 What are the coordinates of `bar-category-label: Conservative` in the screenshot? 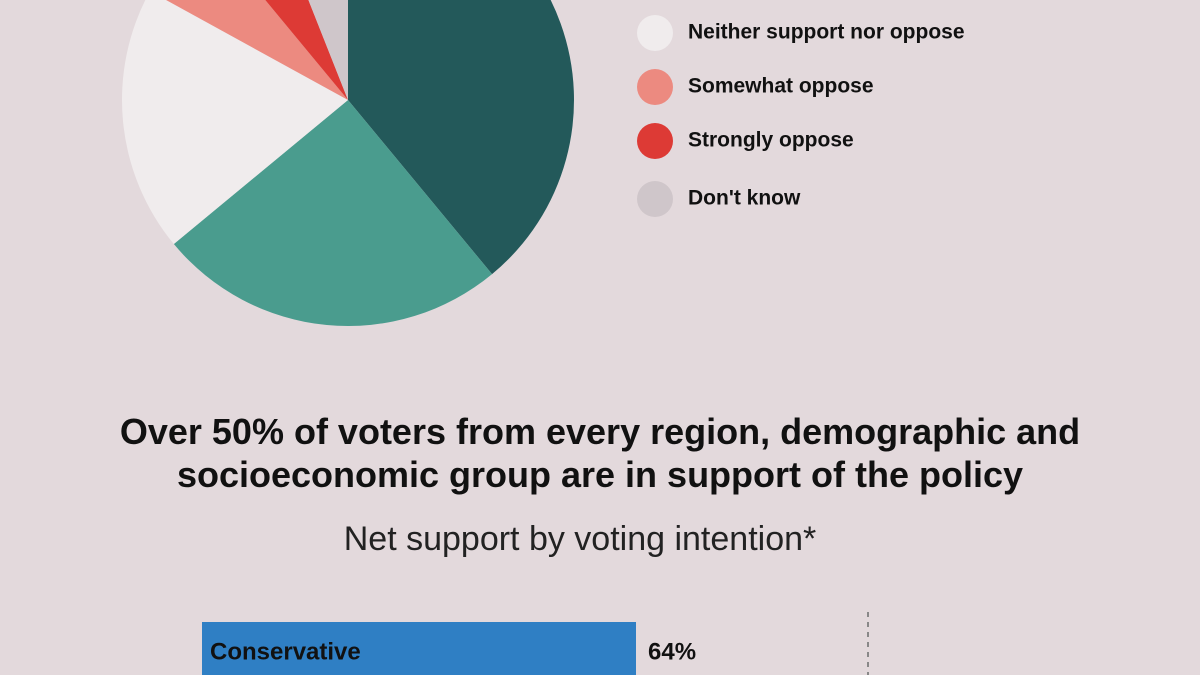 It's located at (285, 651).